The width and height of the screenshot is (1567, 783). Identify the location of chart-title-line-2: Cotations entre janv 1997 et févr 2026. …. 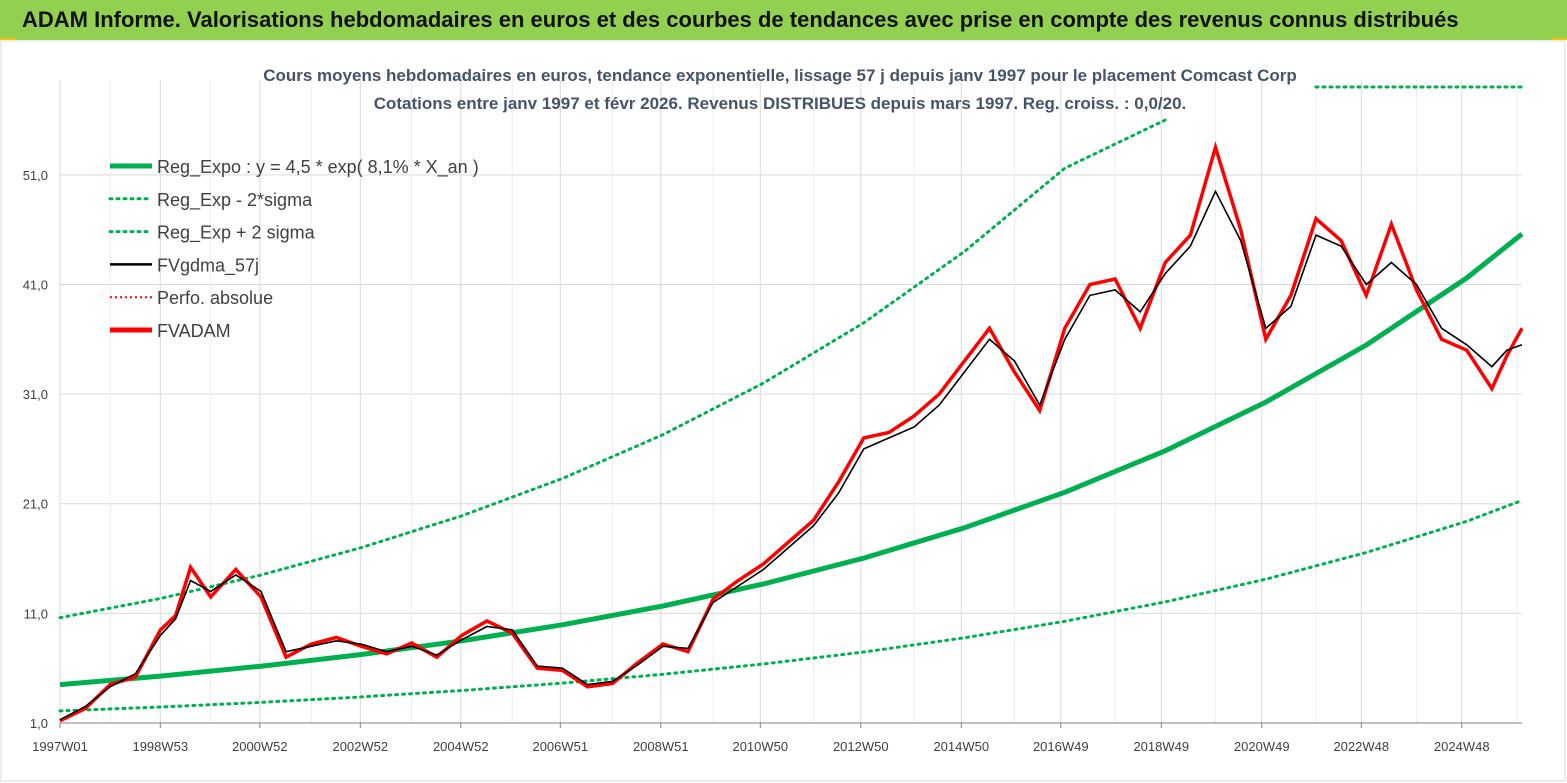
(780, 103).